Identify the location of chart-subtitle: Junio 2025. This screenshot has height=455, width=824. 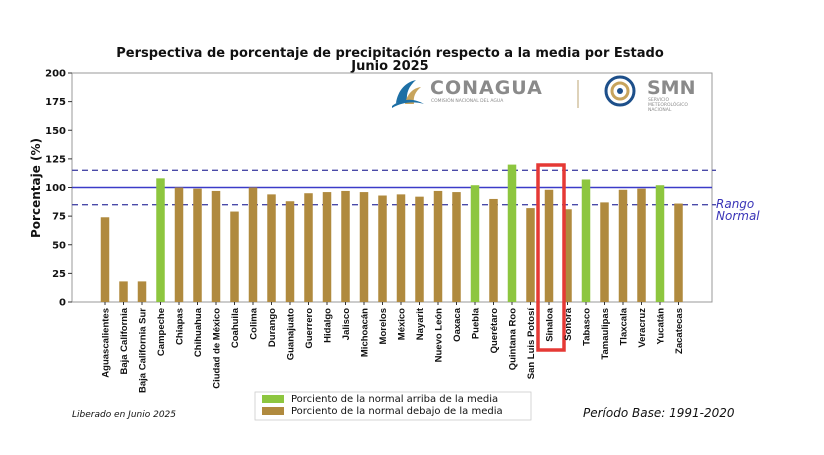
(389, 66).